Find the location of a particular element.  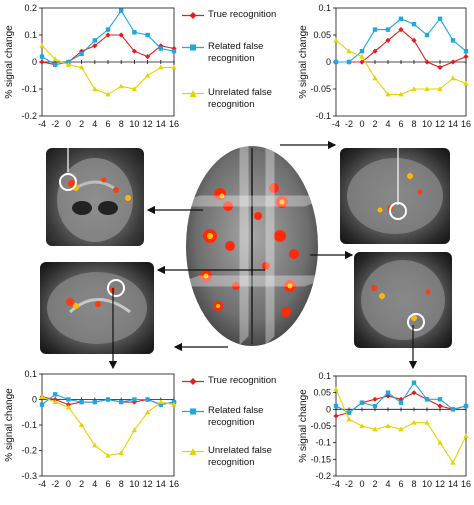

y-tick-label: -0.1 is located at coordinates (29, 89).